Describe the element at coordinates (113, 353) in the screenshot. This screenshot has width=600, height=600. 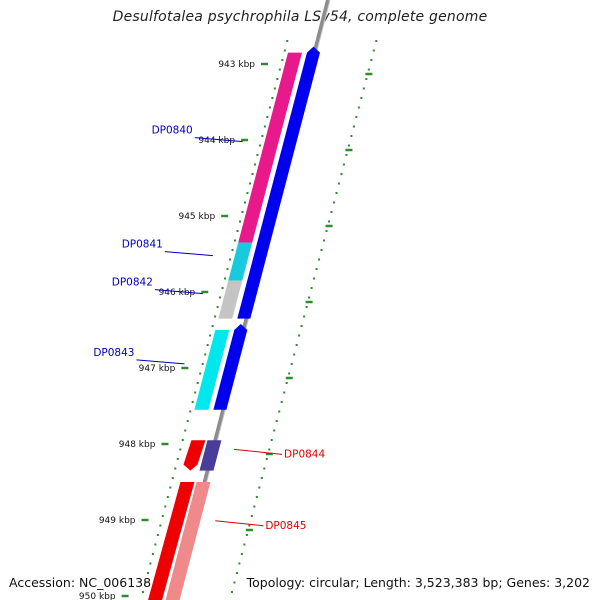
I see `gene-label: DP0843` at that location.